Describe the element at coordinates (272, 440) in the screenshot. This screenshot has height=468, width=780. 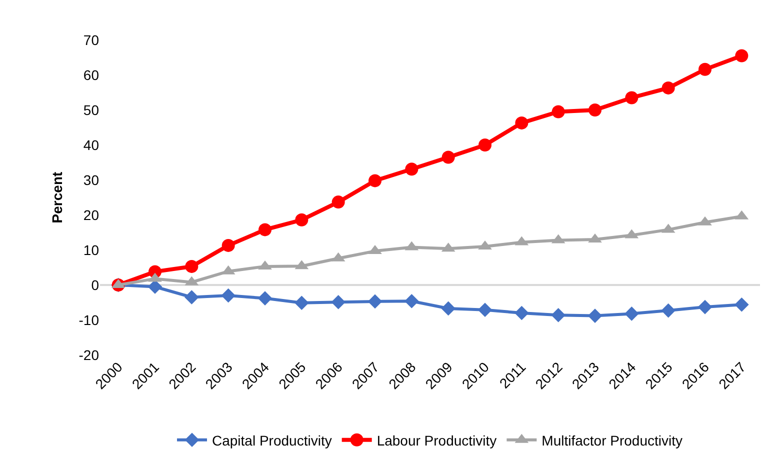
I see `legend-label: Capital Productivity` at that location.